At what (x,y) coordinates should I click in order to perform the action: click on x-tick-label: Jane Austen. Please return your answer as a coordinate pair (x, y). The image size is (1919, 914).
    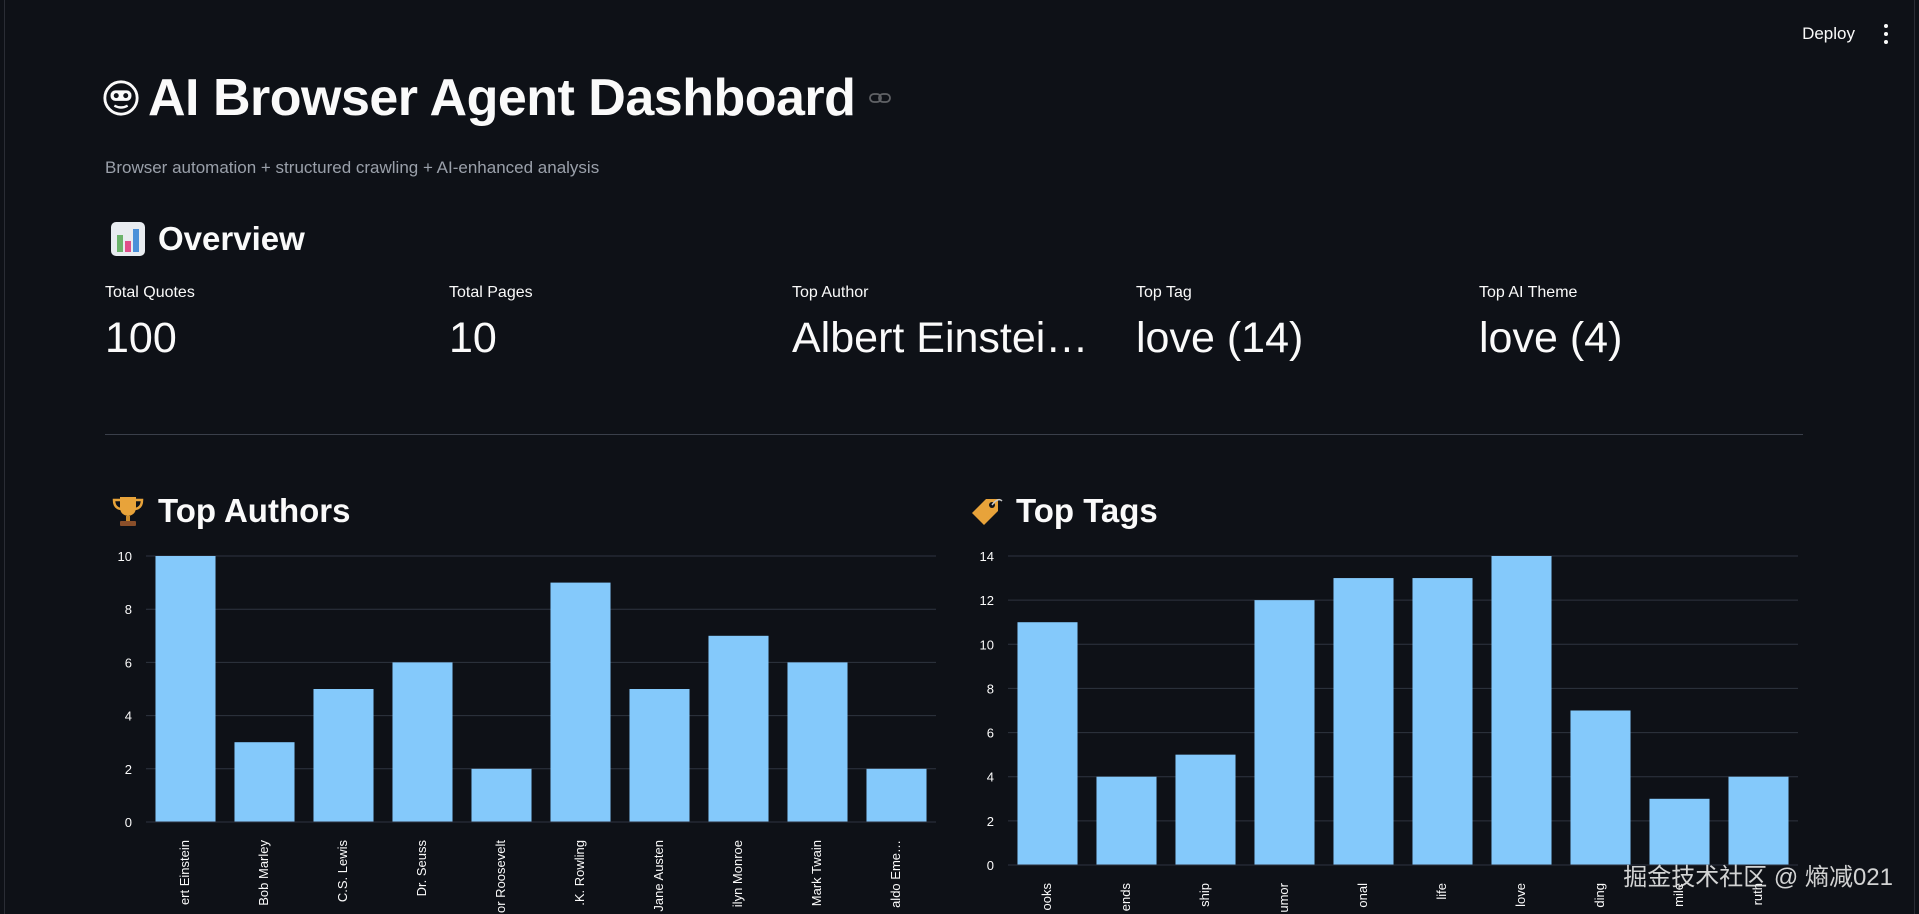
    Looking at the image, I should click on (658, 876).